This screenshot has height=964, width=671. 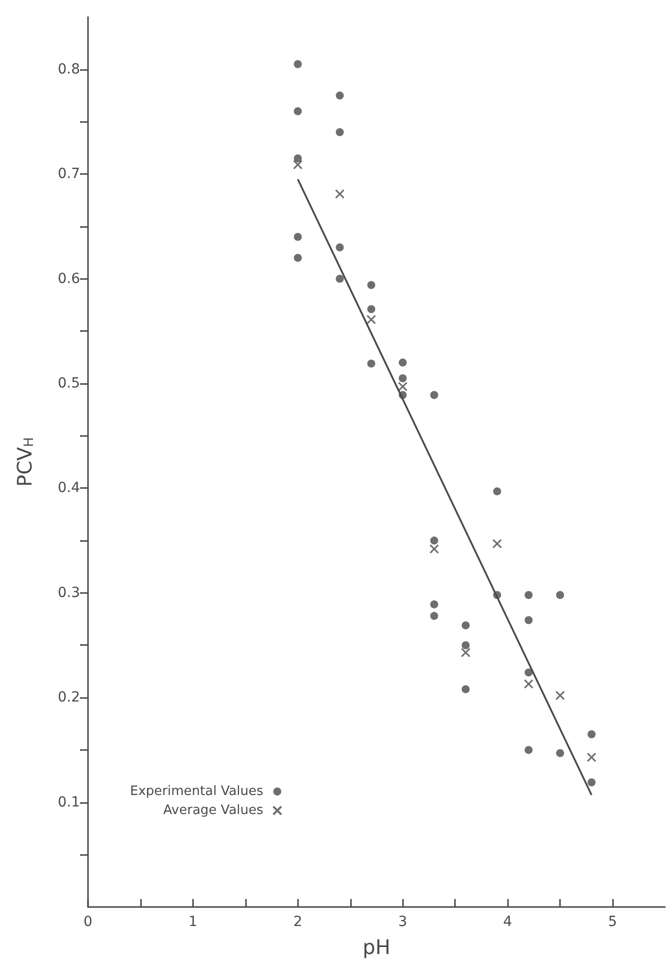 I want to click on y-tick-label: 0.7, so click(x=69, y=174).